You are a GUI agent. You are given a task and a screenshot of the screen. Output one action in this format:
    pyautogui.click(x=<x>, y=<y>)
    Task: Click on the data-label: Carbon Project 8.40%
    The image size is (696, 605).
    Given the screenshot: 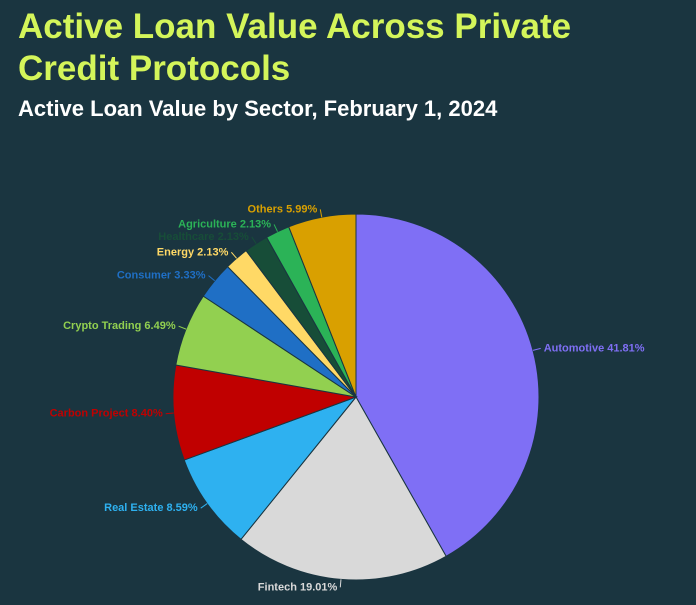 What is the action you would take?
    pyautogui.click(x=106, y=414)
    